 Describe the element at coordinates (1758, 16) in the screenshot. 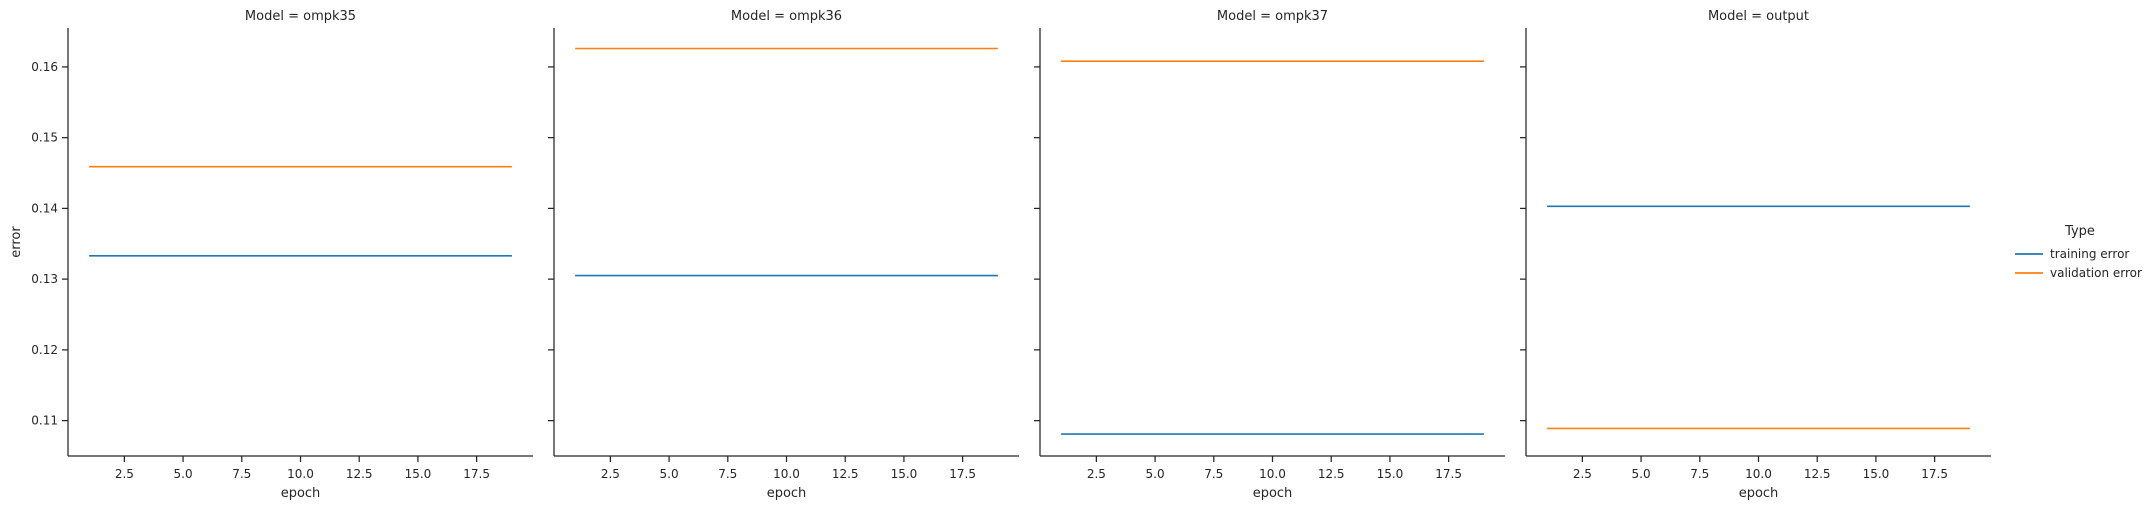

I see `facet-title: Model = output` at that location.